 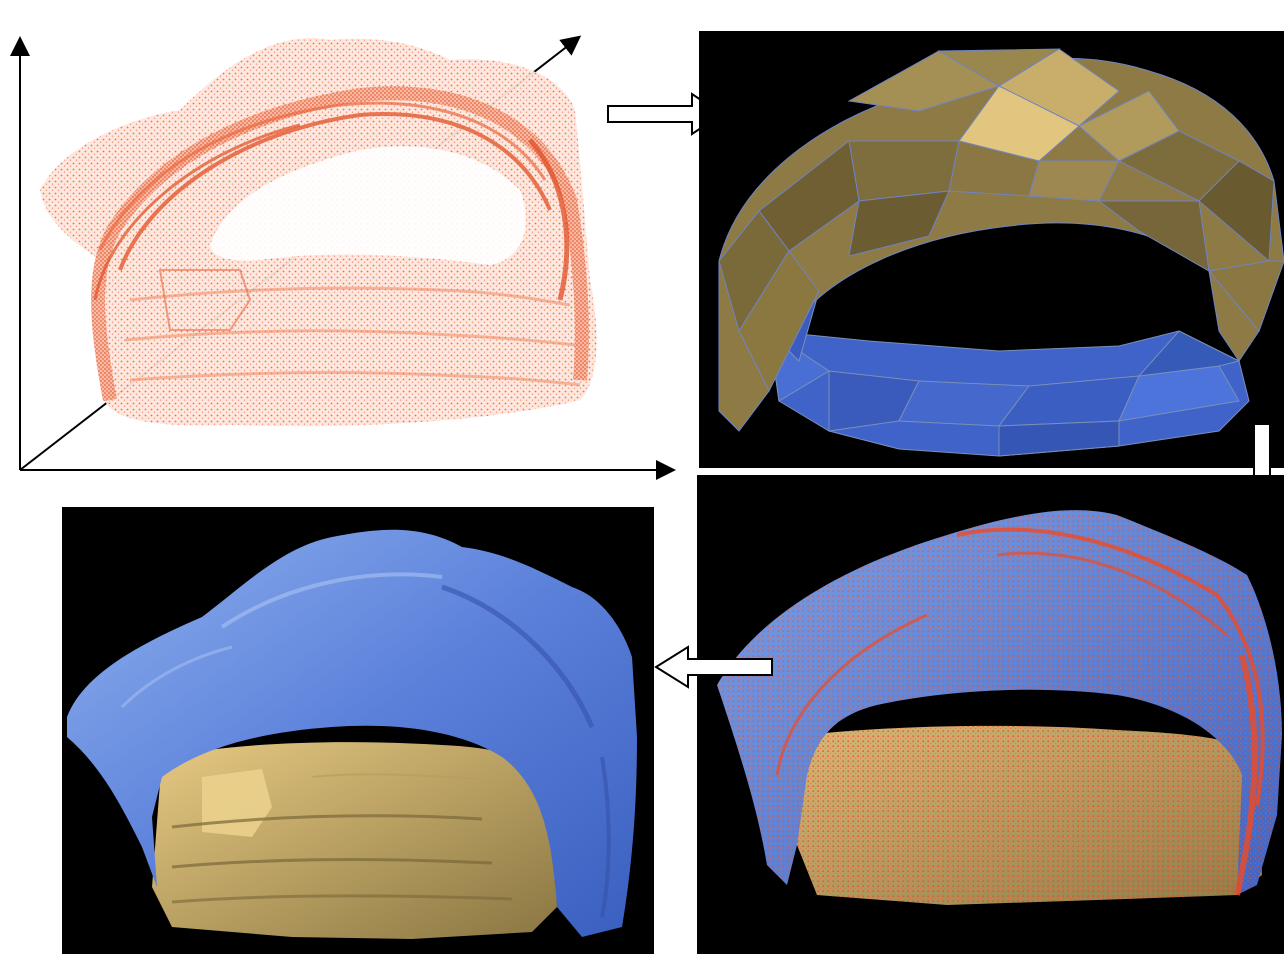 What do you see at coordinates (354, 840) in the screenshot?
I see `fine-mesh-floor` at bounding box center [354, 840].